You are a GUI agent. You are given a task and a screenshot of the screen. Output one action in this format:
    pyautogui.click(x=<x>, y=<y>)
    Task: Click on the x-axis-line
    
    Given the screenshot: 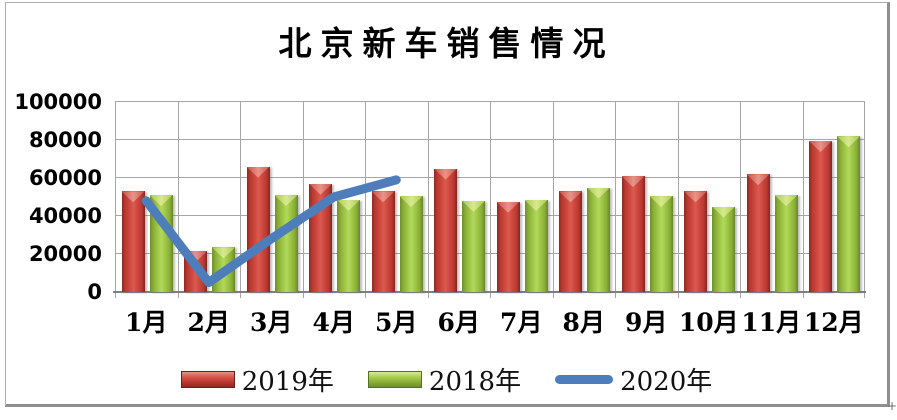 What is the action you would take?
    pyautogui.click(x=489, y=292)
    